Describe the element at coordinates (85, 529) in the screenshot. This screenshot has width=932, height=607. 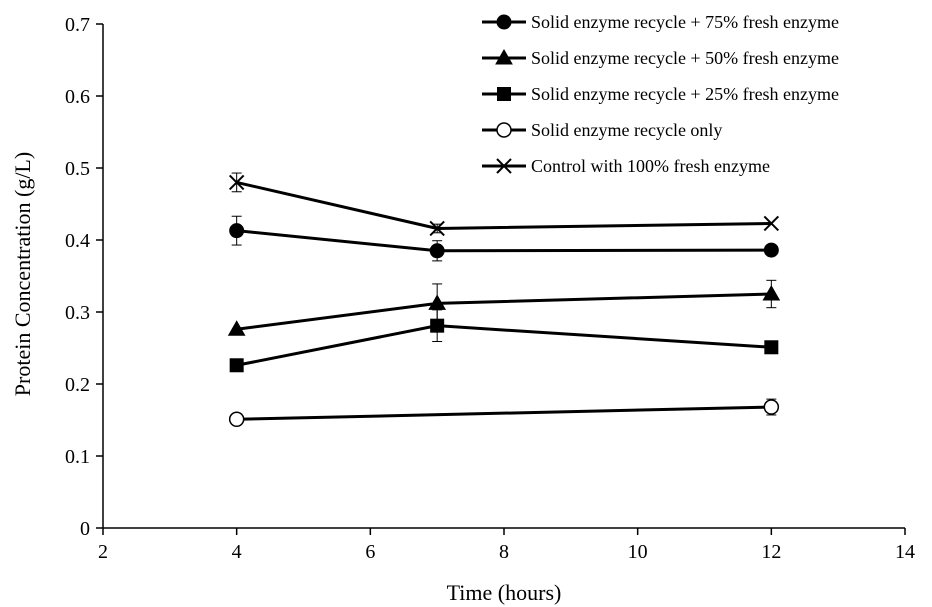
I see `y-tick-label: 0` at that location.